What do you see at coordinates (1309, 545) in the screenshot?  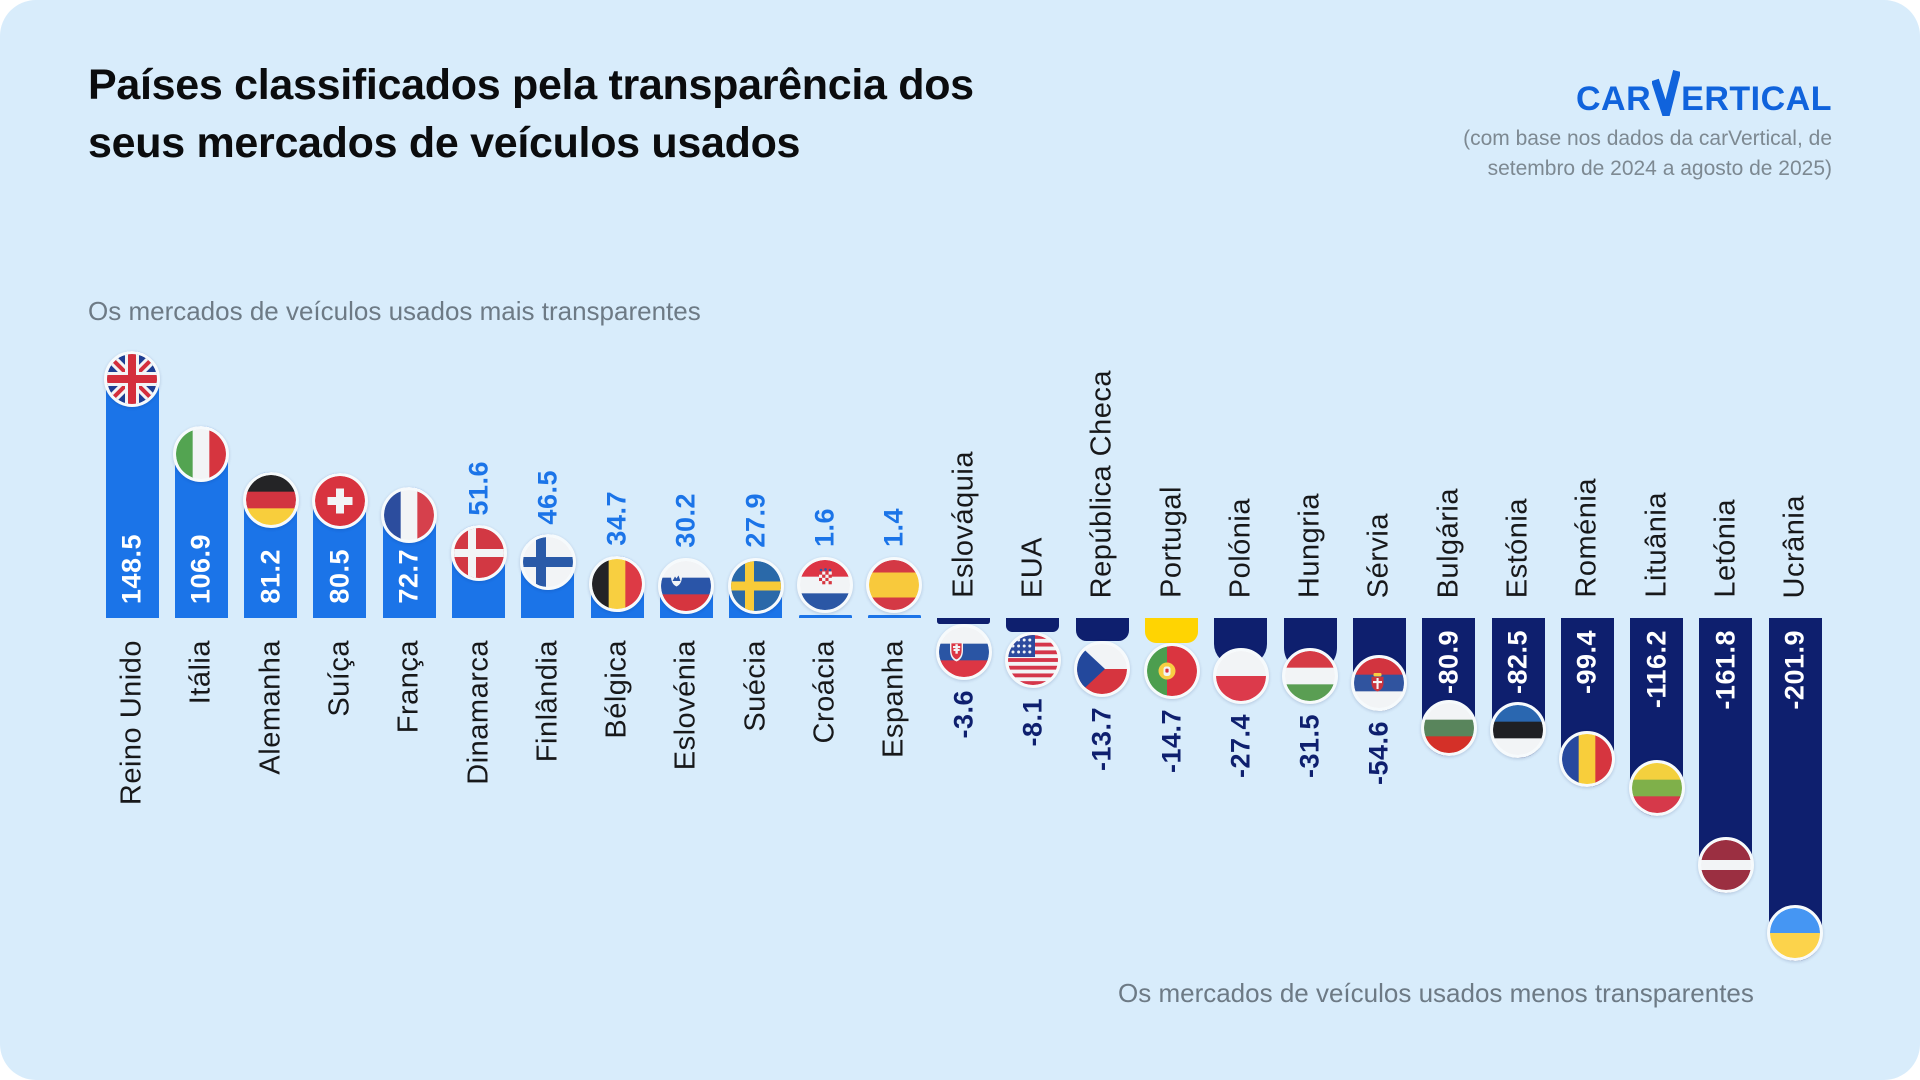 I see `country-label-hungria: Hungria` at bounding box center [1309, 545].